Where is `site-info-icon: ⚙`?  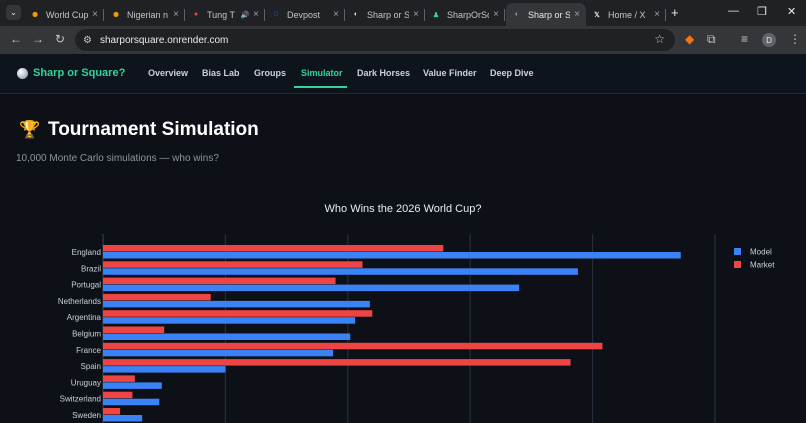
site-info-icon: ⚙ is located at coordinates (87, 40).